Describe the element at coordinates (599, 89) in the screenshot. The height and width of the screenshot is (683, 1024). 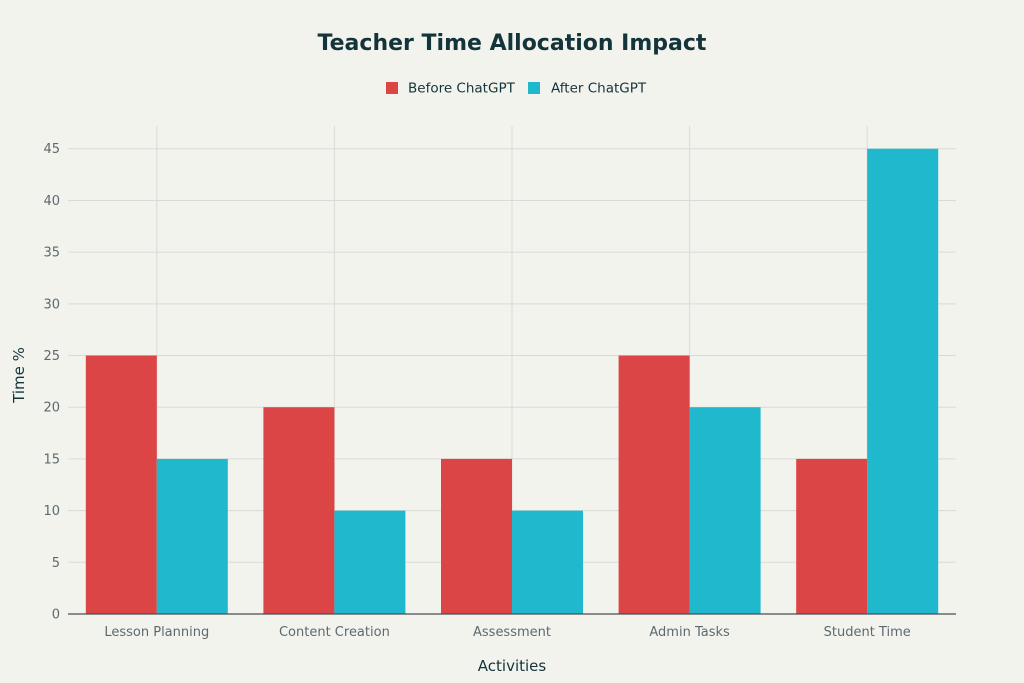
I see `legend-label-after: After ChatGPT` at that location.